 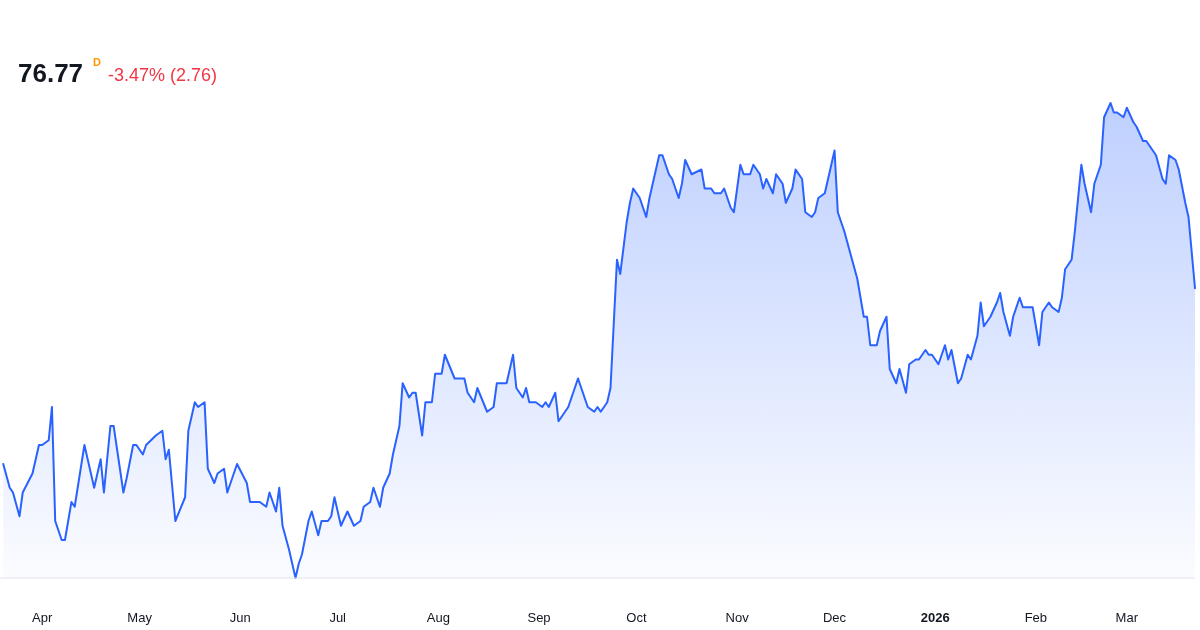 What do you see at coordinates (140, 617) in the screenshot?
I see `x-tick-label: May` at bounding box center [140, 617].